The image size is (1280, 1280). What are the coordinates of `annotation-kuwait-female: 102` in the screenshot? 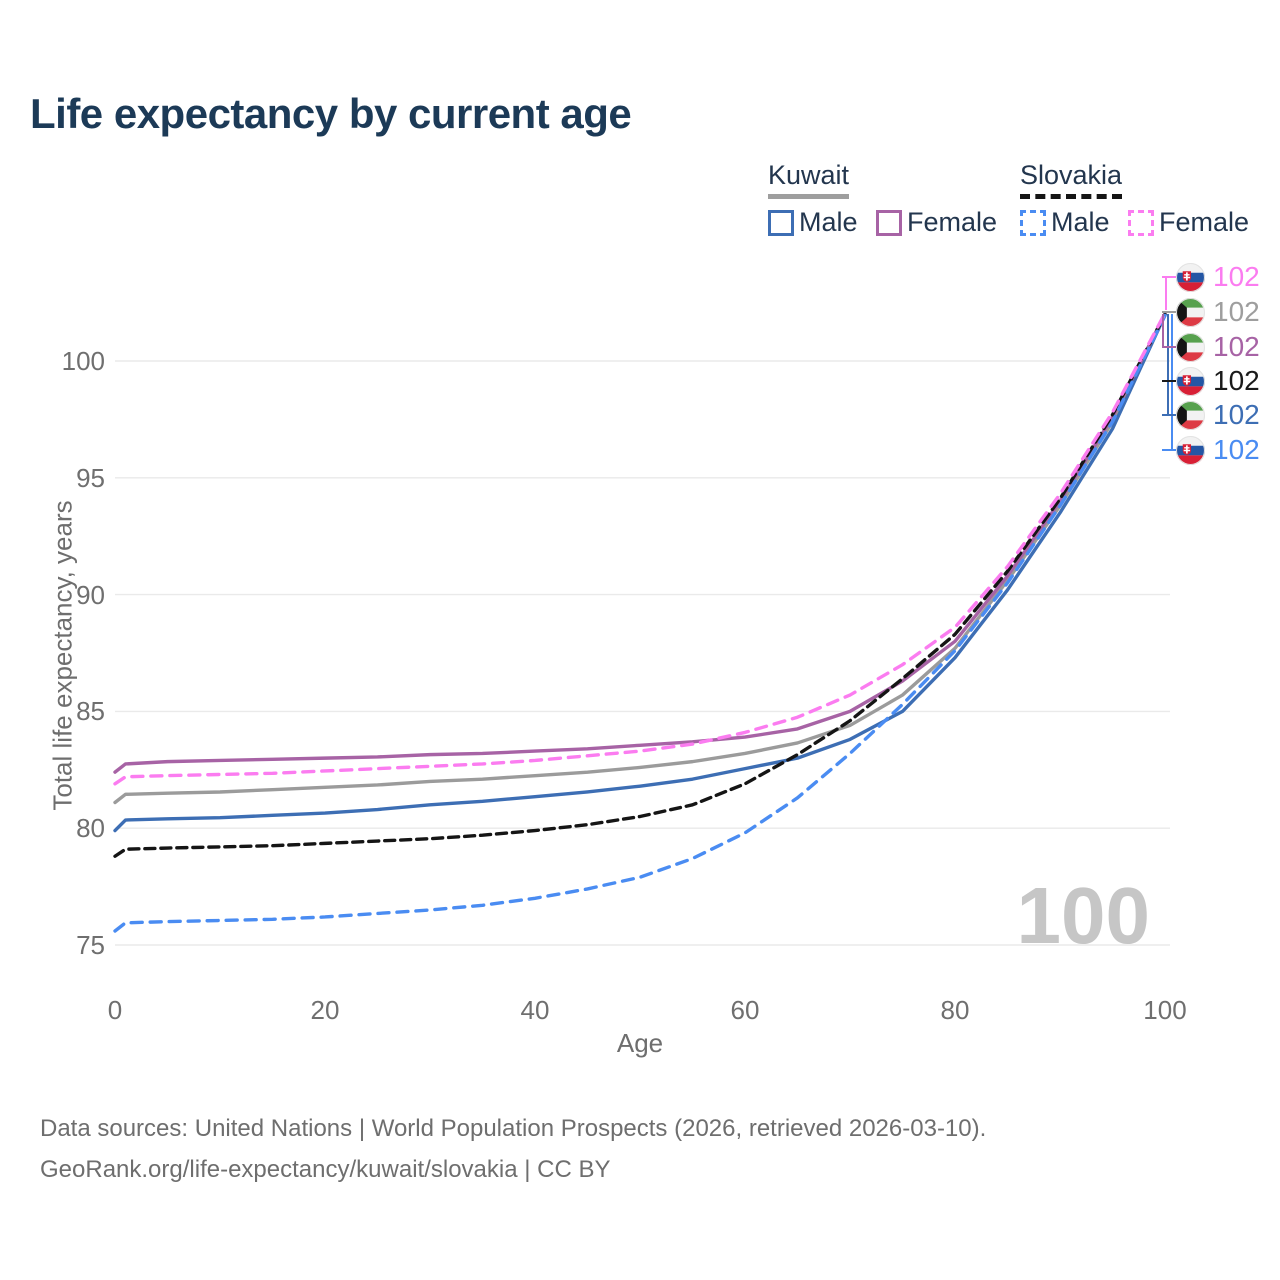 It's located at (1218, 347).